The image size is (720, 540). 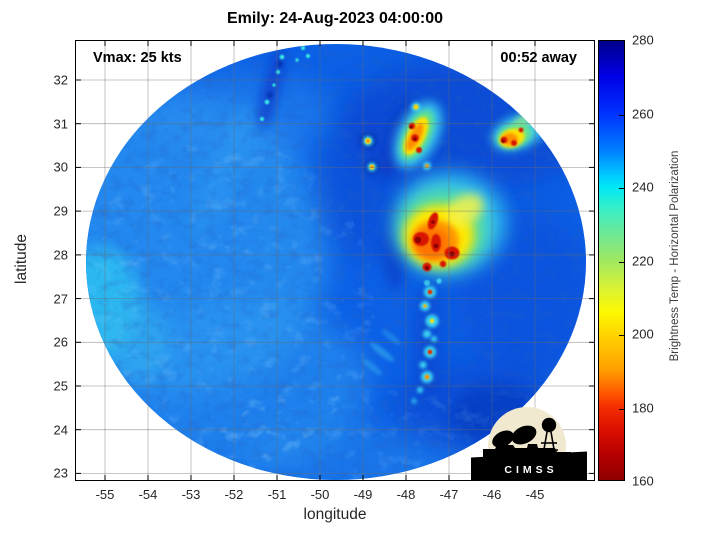 What do you see at coordinates (401, 343) in the screenshot?
I see `southern-convective-chain` at bounding box center [401, 343].